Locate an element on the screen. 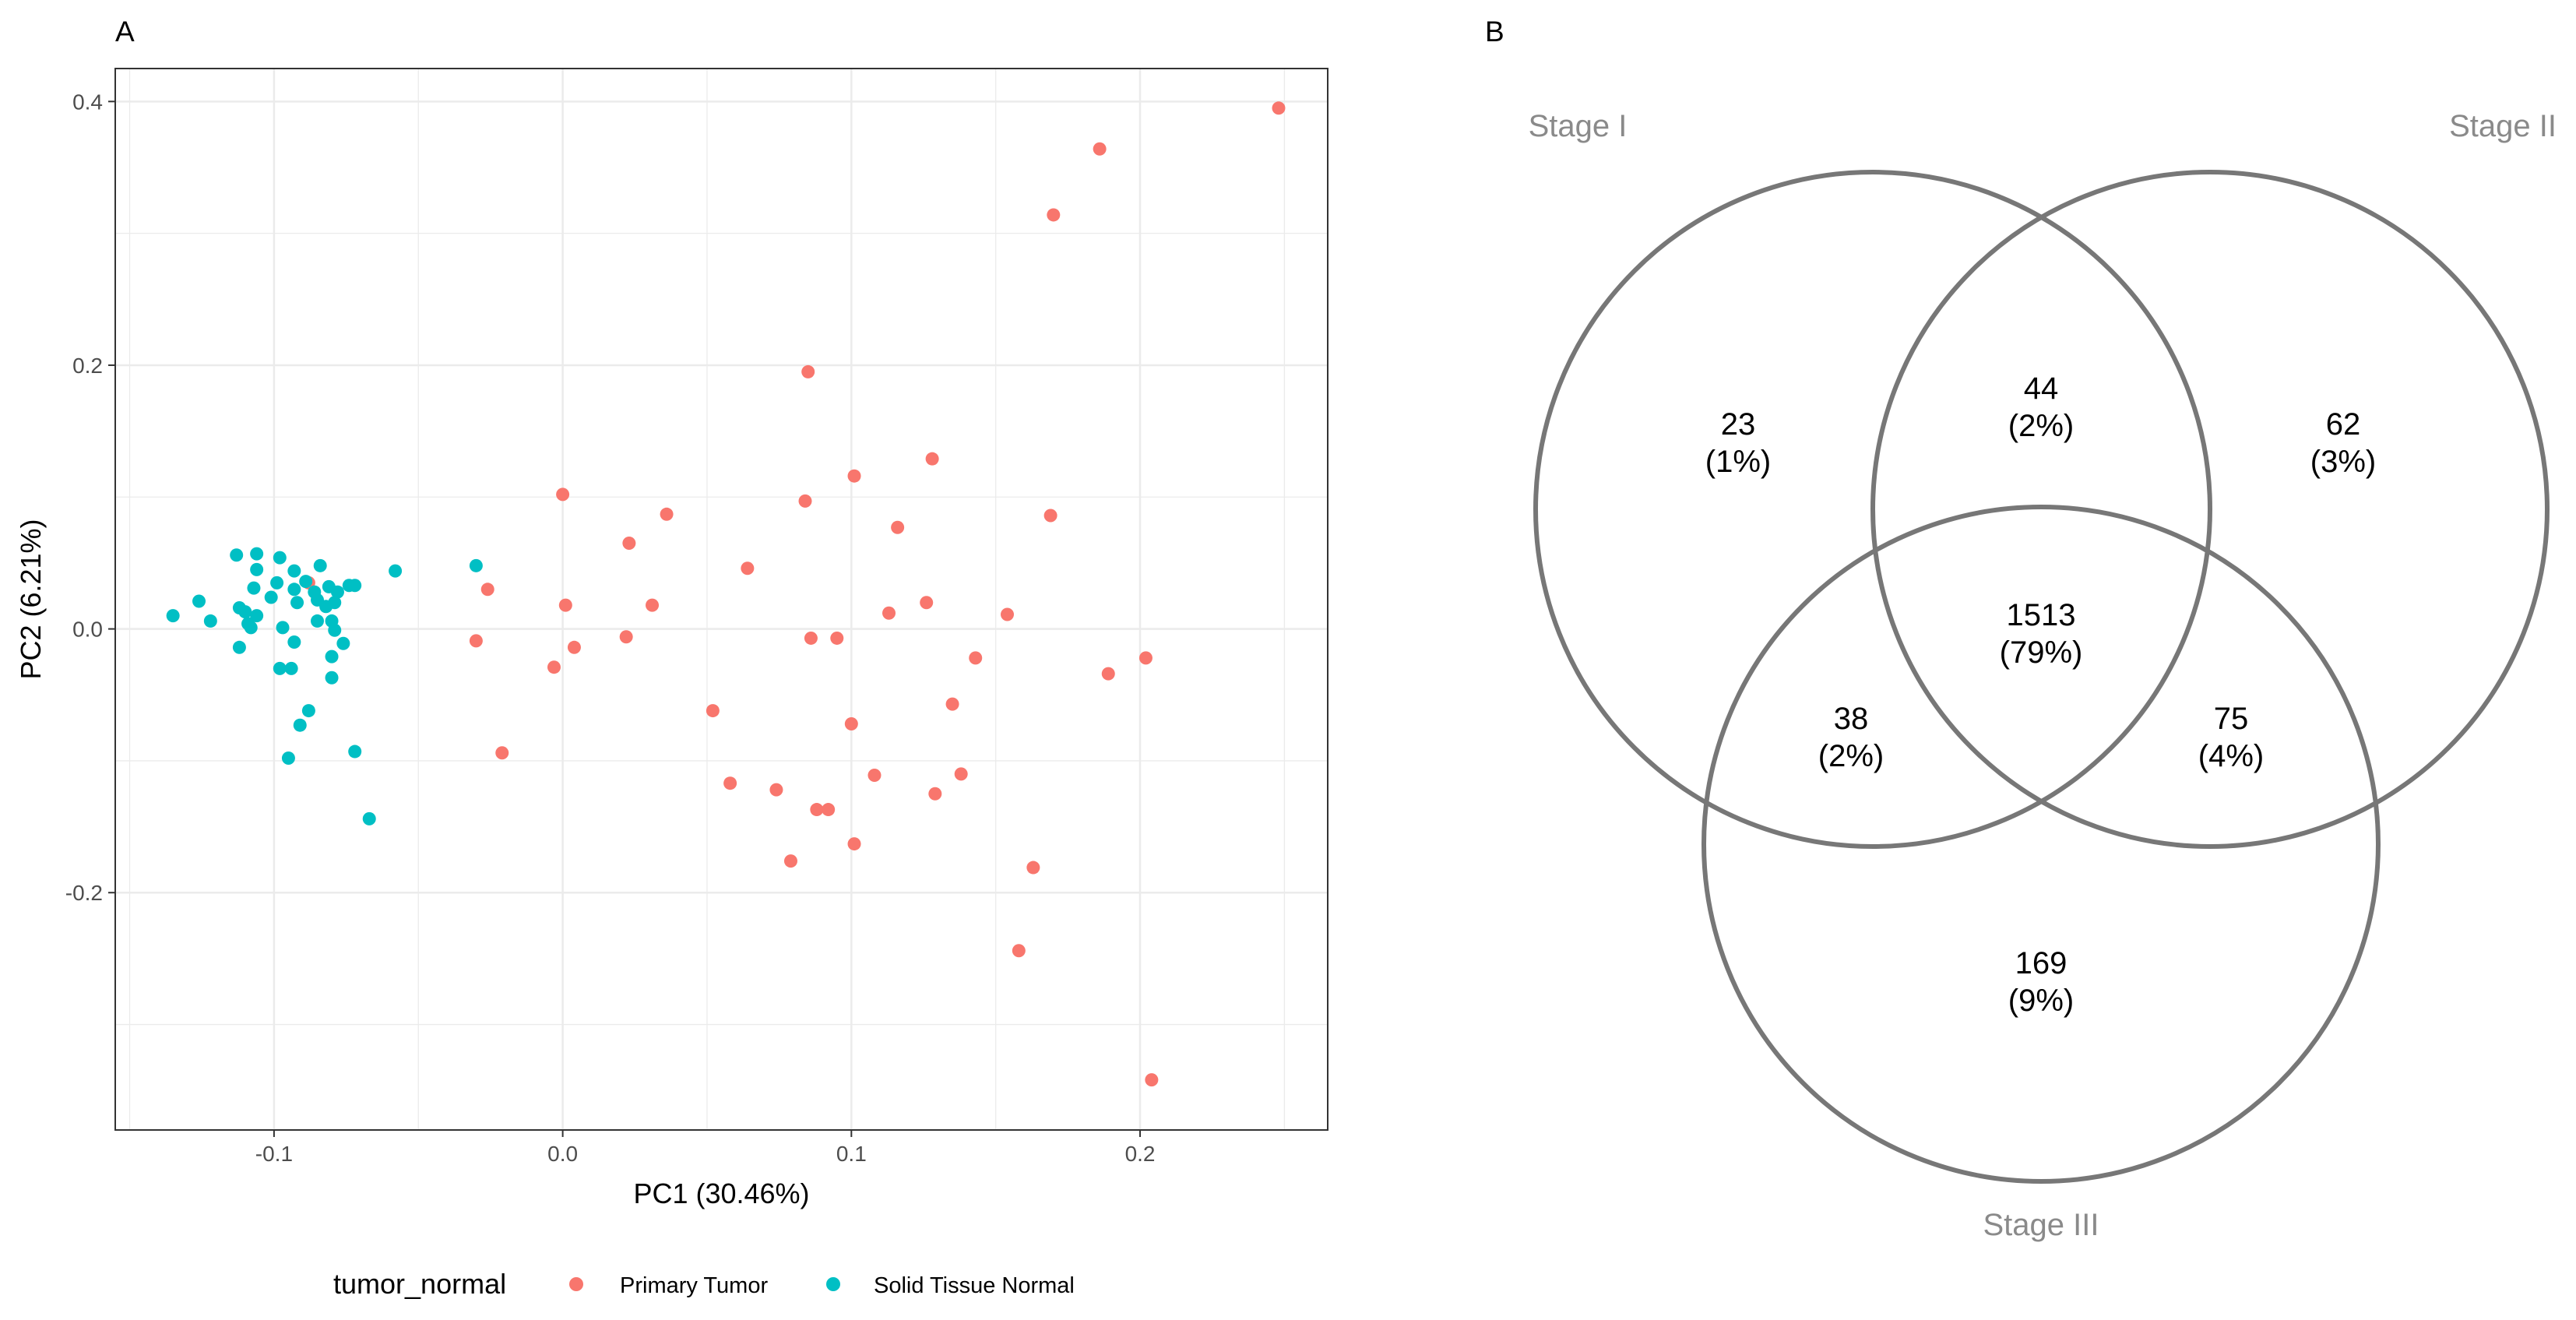 This screenshot has height=1320, width=2576. x-tick-label: 0.2 is located at coordinates (1140, 1154).